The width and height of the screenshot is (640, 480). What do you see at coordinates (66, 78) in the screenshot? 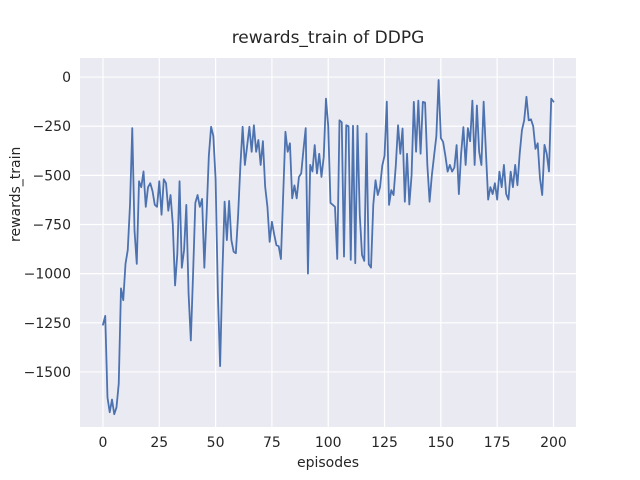
I see `y-tick-label: 0` at bounding box center [66, 78].